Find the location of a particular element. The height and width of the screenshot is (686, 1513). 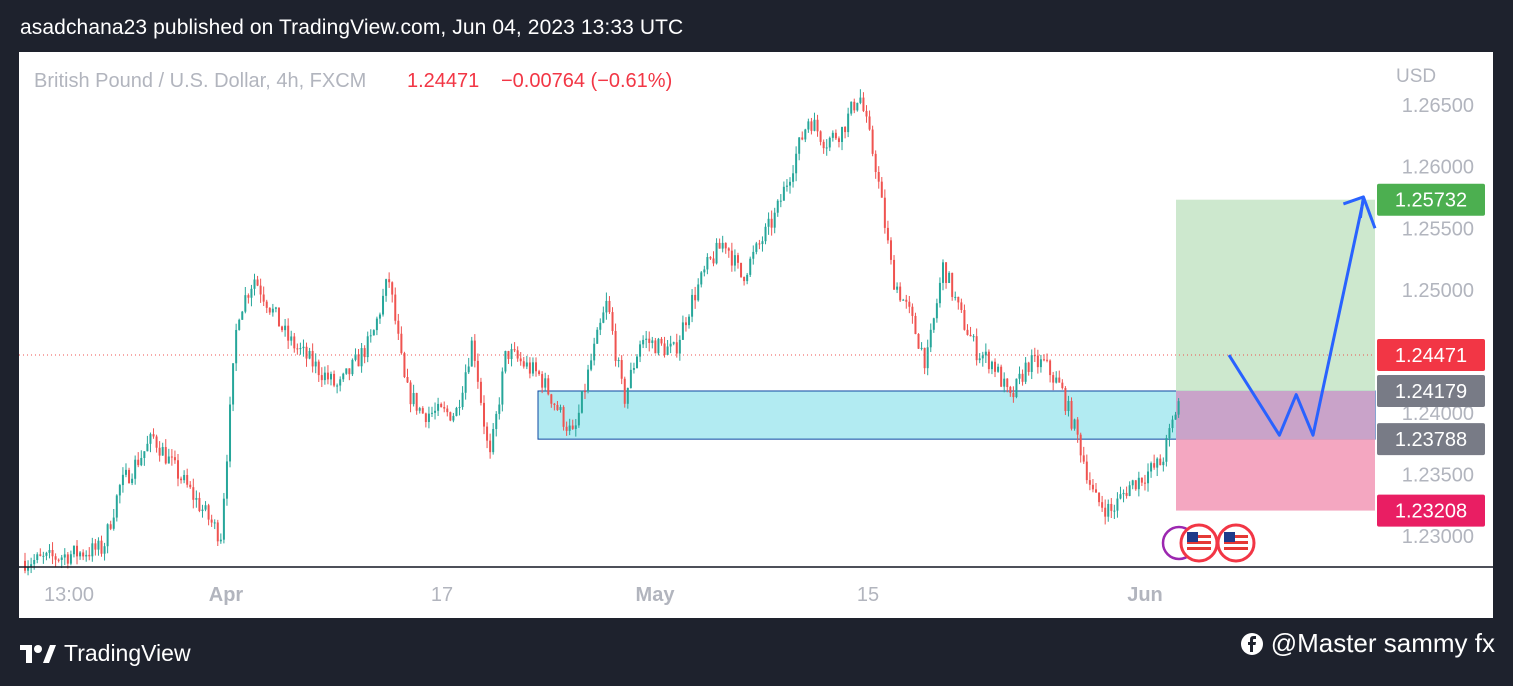

last-price-label: 1.24471 is located at coordinates (1431, 355).